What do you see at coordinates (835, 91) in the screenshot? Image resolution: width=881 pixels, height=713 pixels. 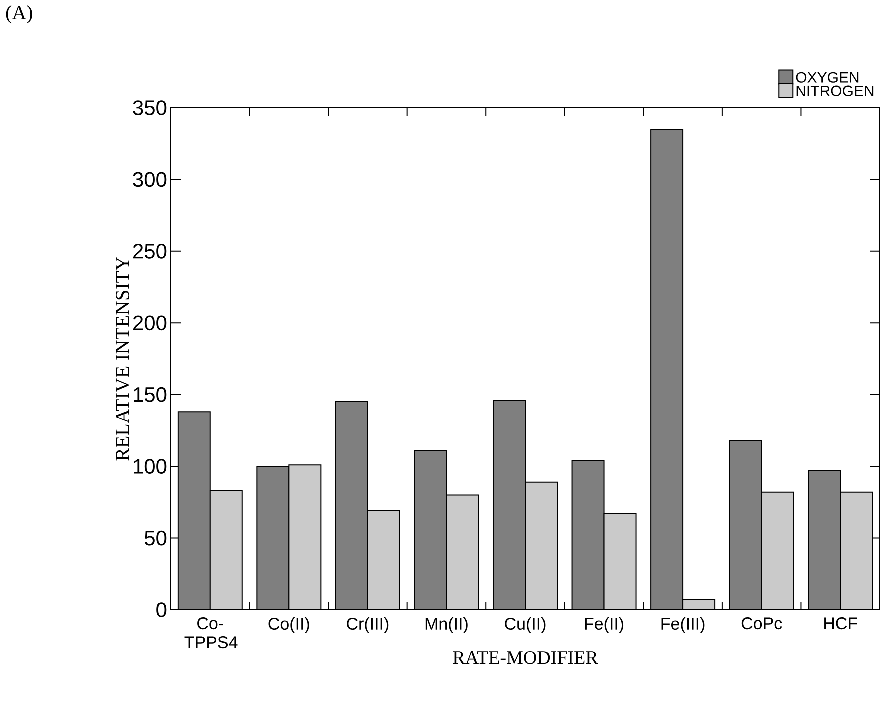 I see `legend-label: NITROGEN` at bounding box center [835, 91].